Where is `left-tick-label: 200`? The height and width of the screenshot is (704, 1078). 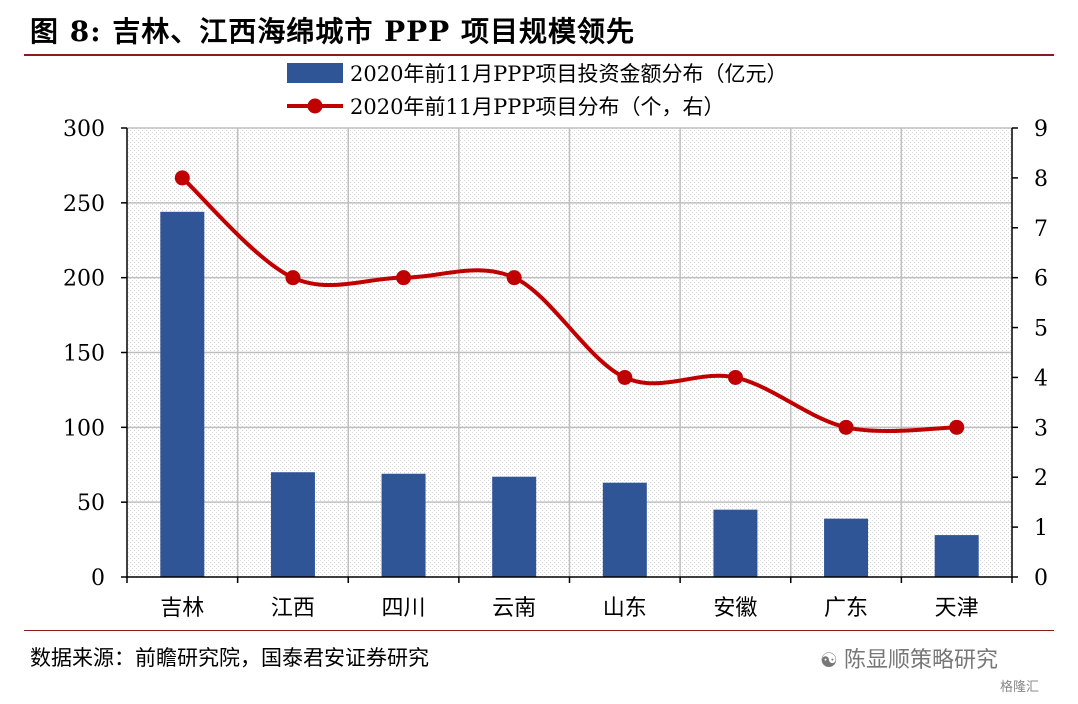
left-tick-label: 200 is located at coordinates (84, 279).